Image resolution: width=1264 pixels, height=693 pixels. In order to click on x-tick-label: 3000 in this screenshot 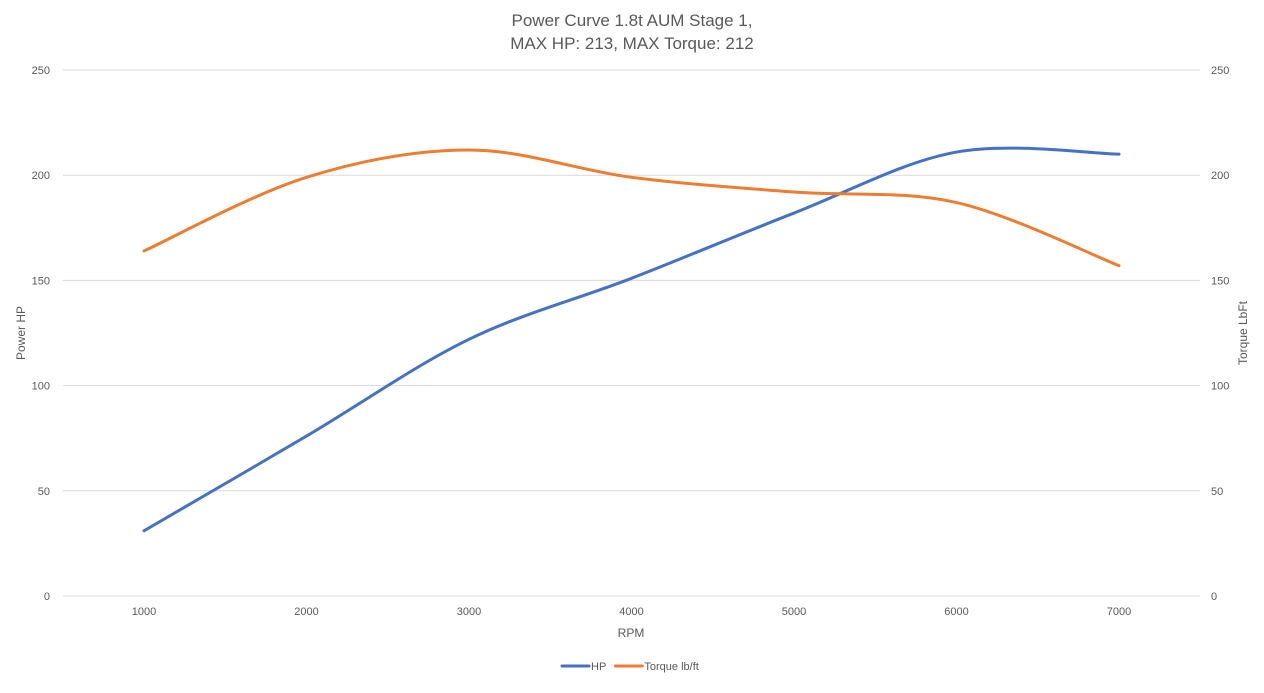, I will do `click(469, 612)`.